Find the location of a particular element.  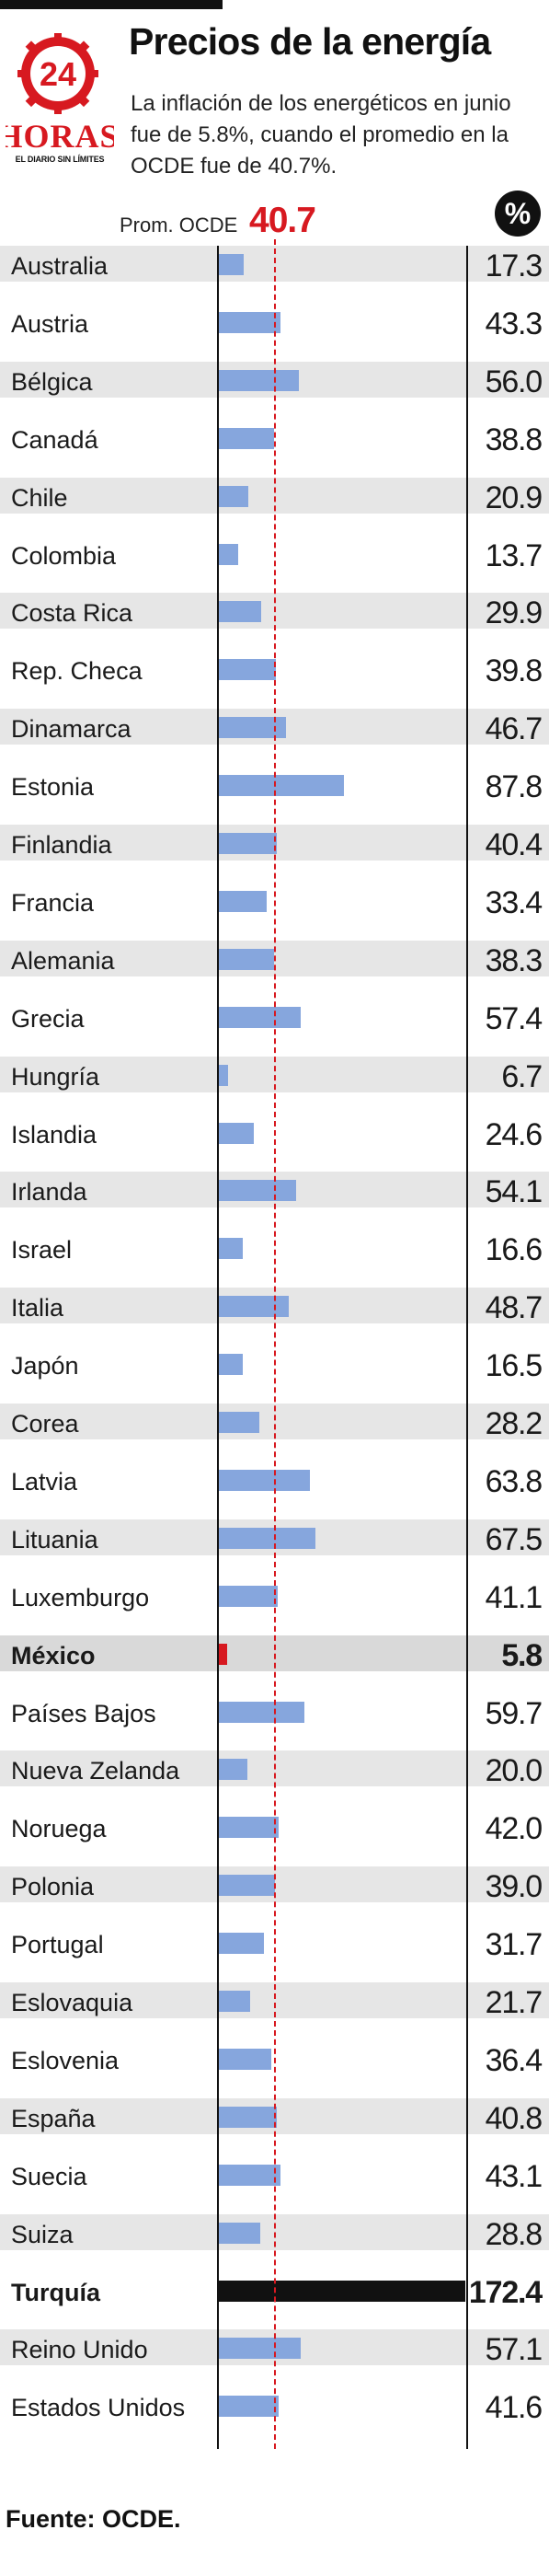

row-value-label: 5.8 is located at coordinates (522, 1655).